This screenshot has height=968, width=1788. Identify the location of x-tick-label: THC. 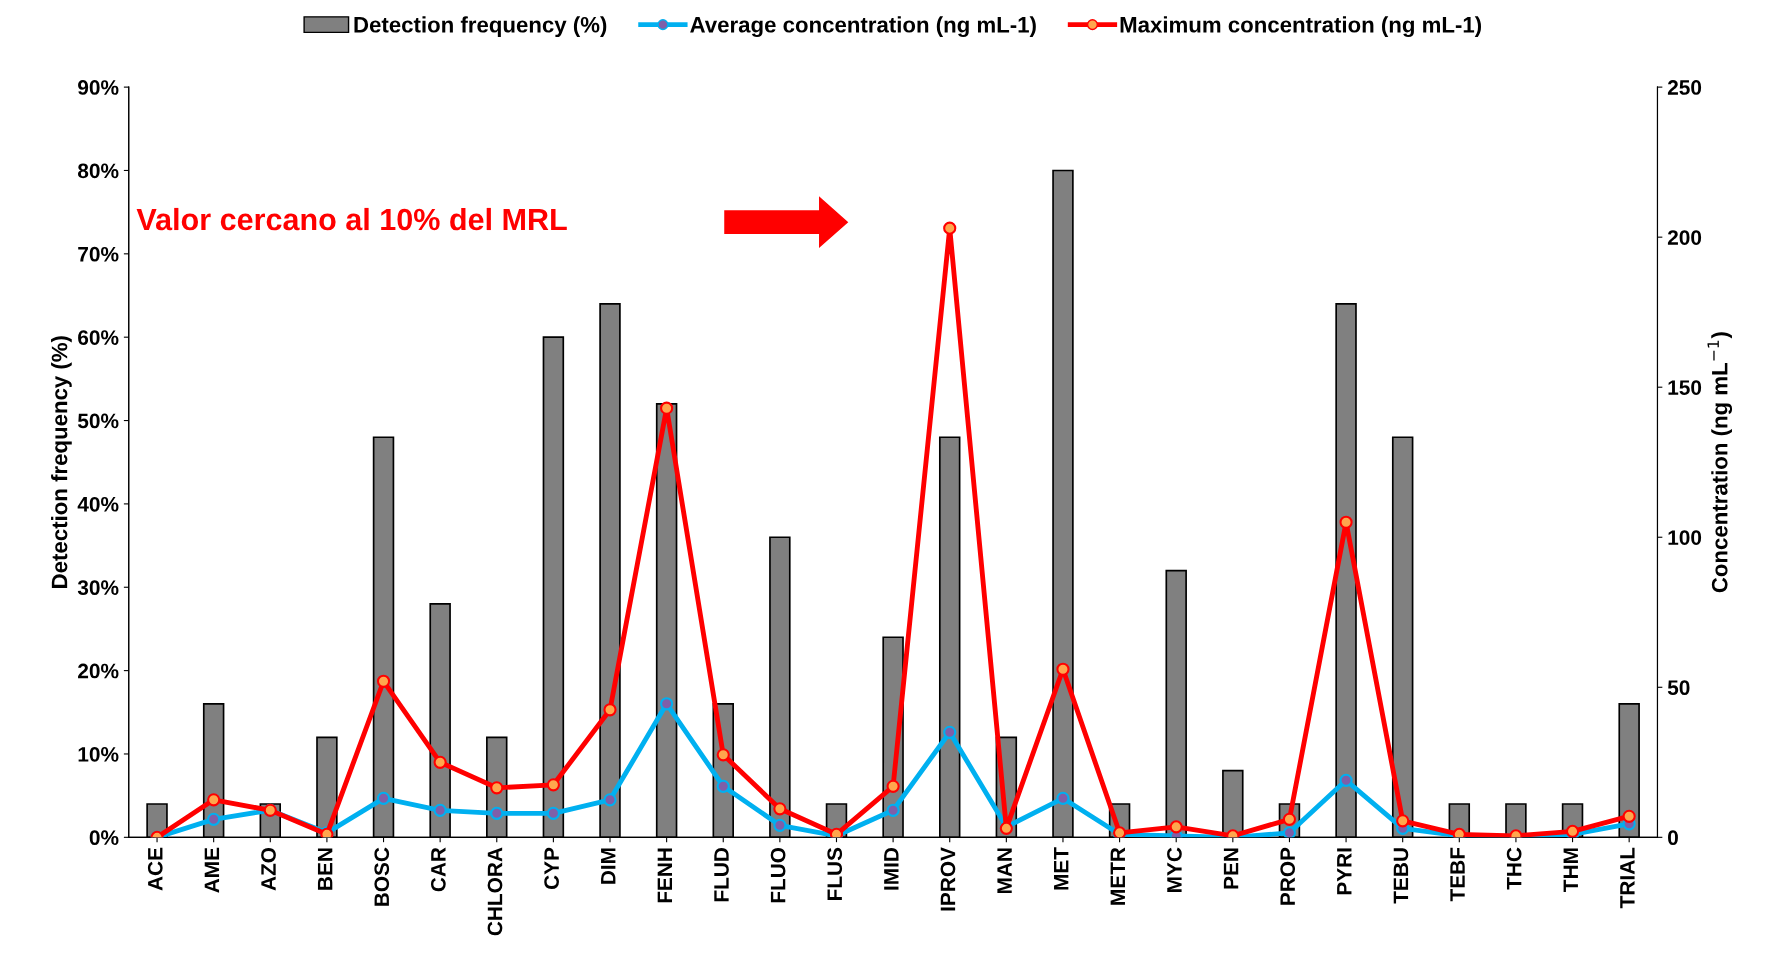
(1514, 868).